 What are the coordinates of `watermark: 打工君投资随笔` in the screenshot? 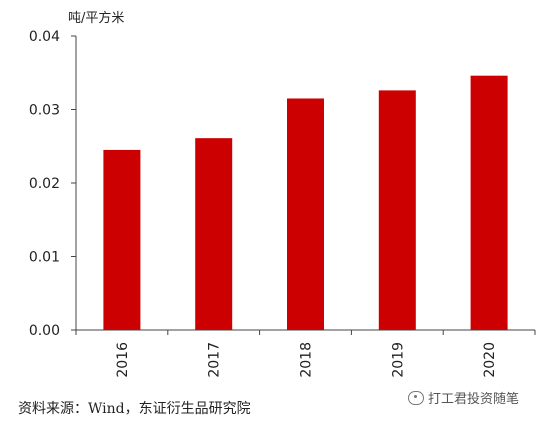 It's located at (463, 397).